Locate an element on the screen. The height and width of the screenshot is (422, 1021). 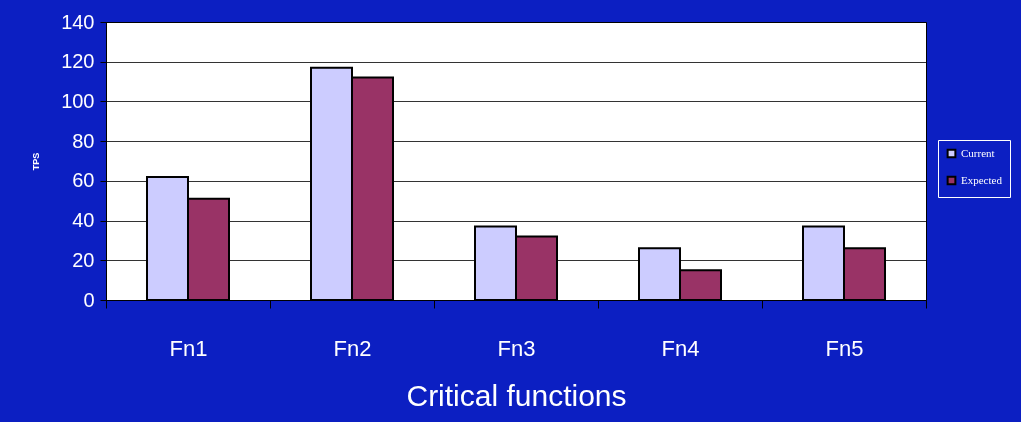
y-tick-label: 0 is located at coordinates (89, 299).